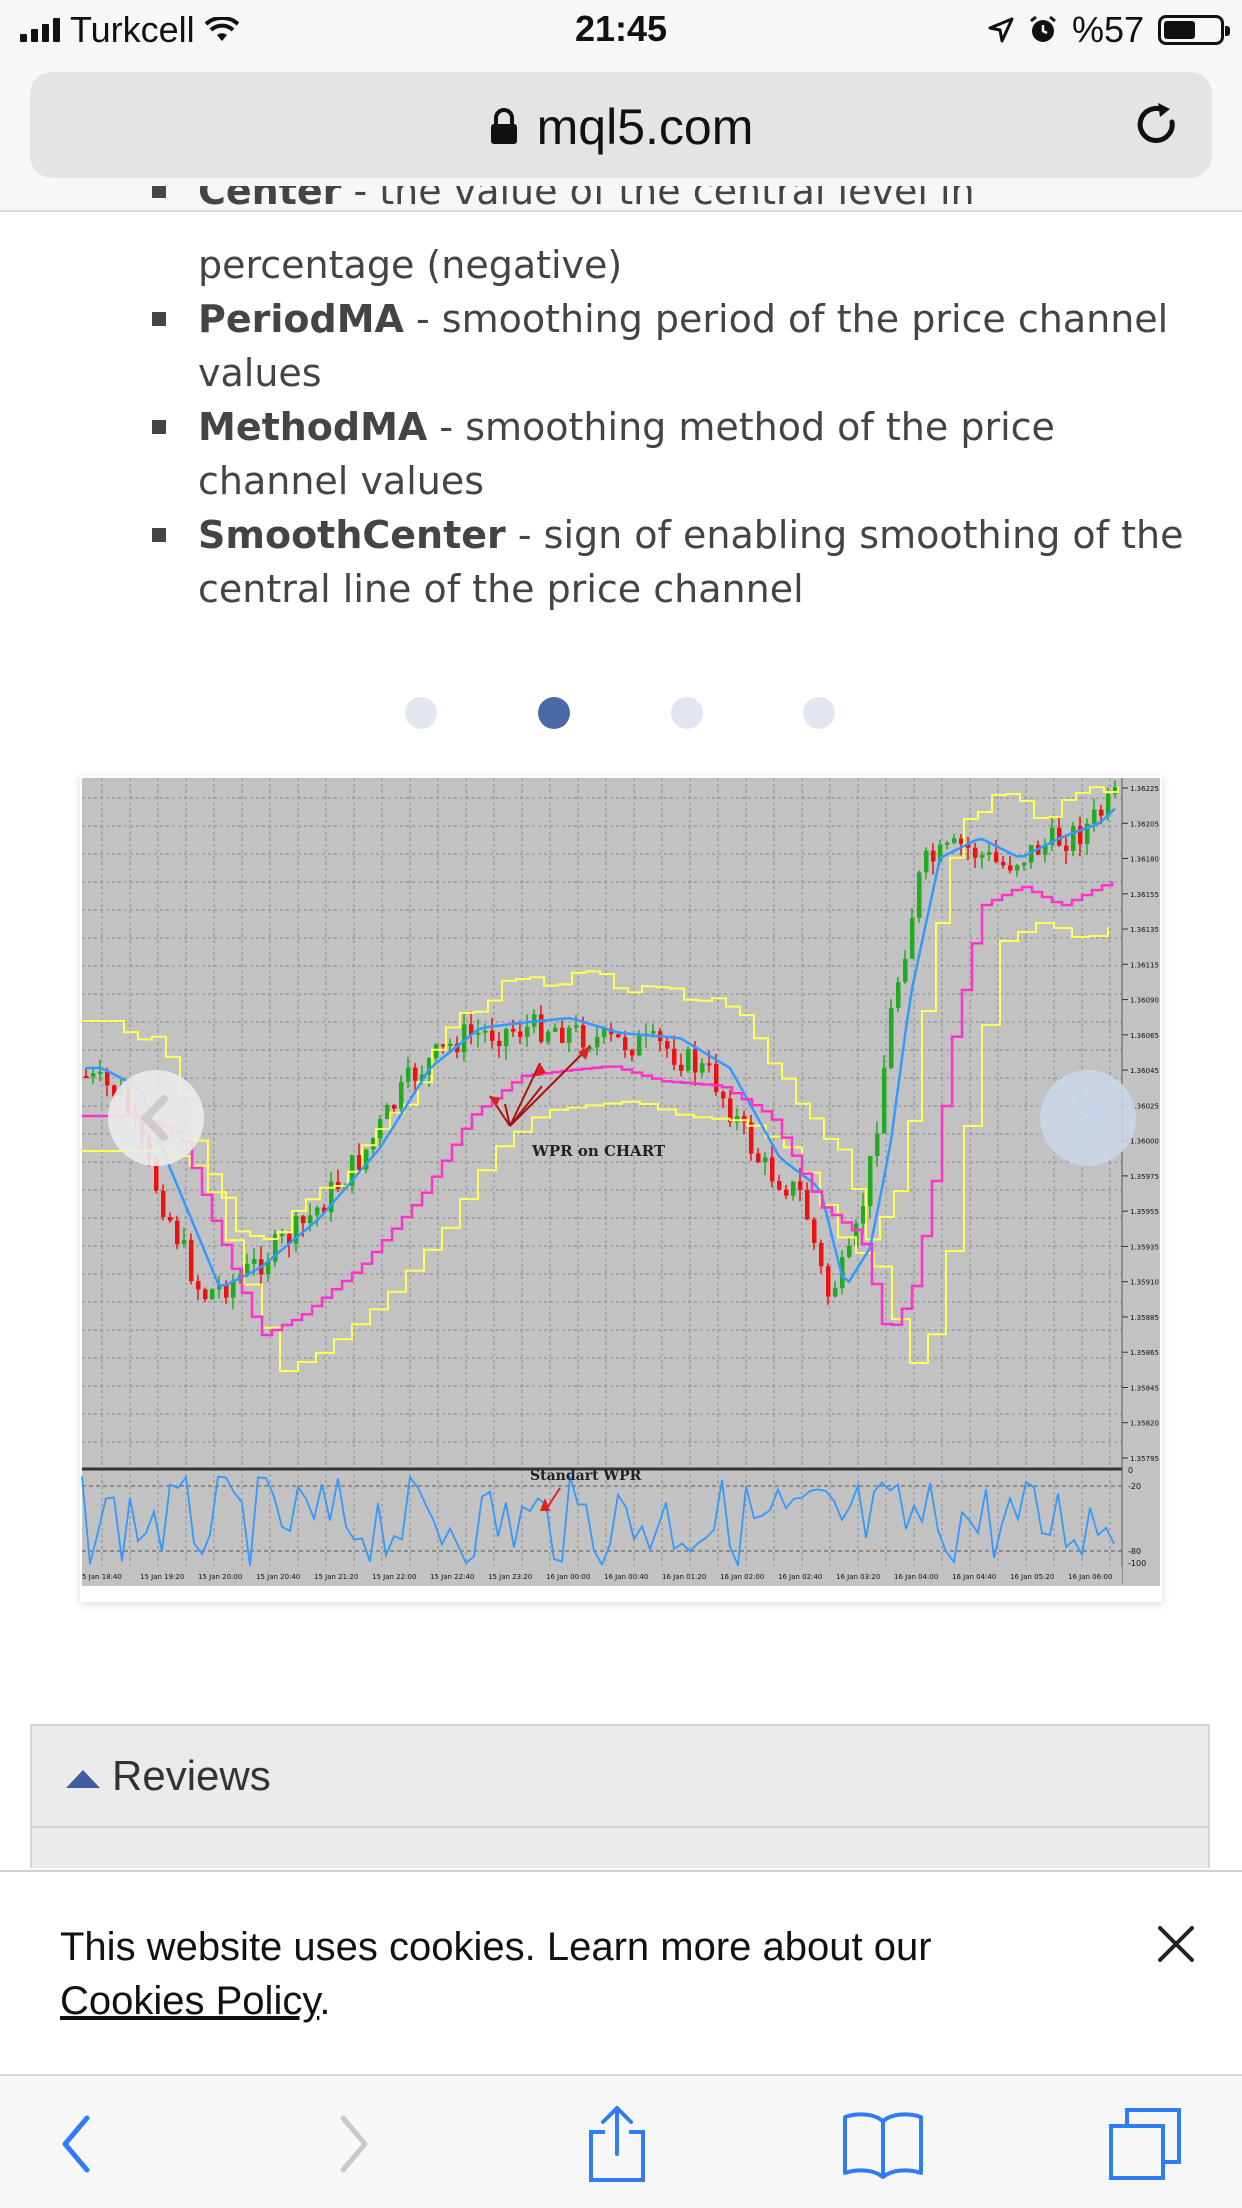  Describe the element at coordinates (800, 1577) in the screenshot. I see `time-tick-label: 16 Jan 02:40` at that location.